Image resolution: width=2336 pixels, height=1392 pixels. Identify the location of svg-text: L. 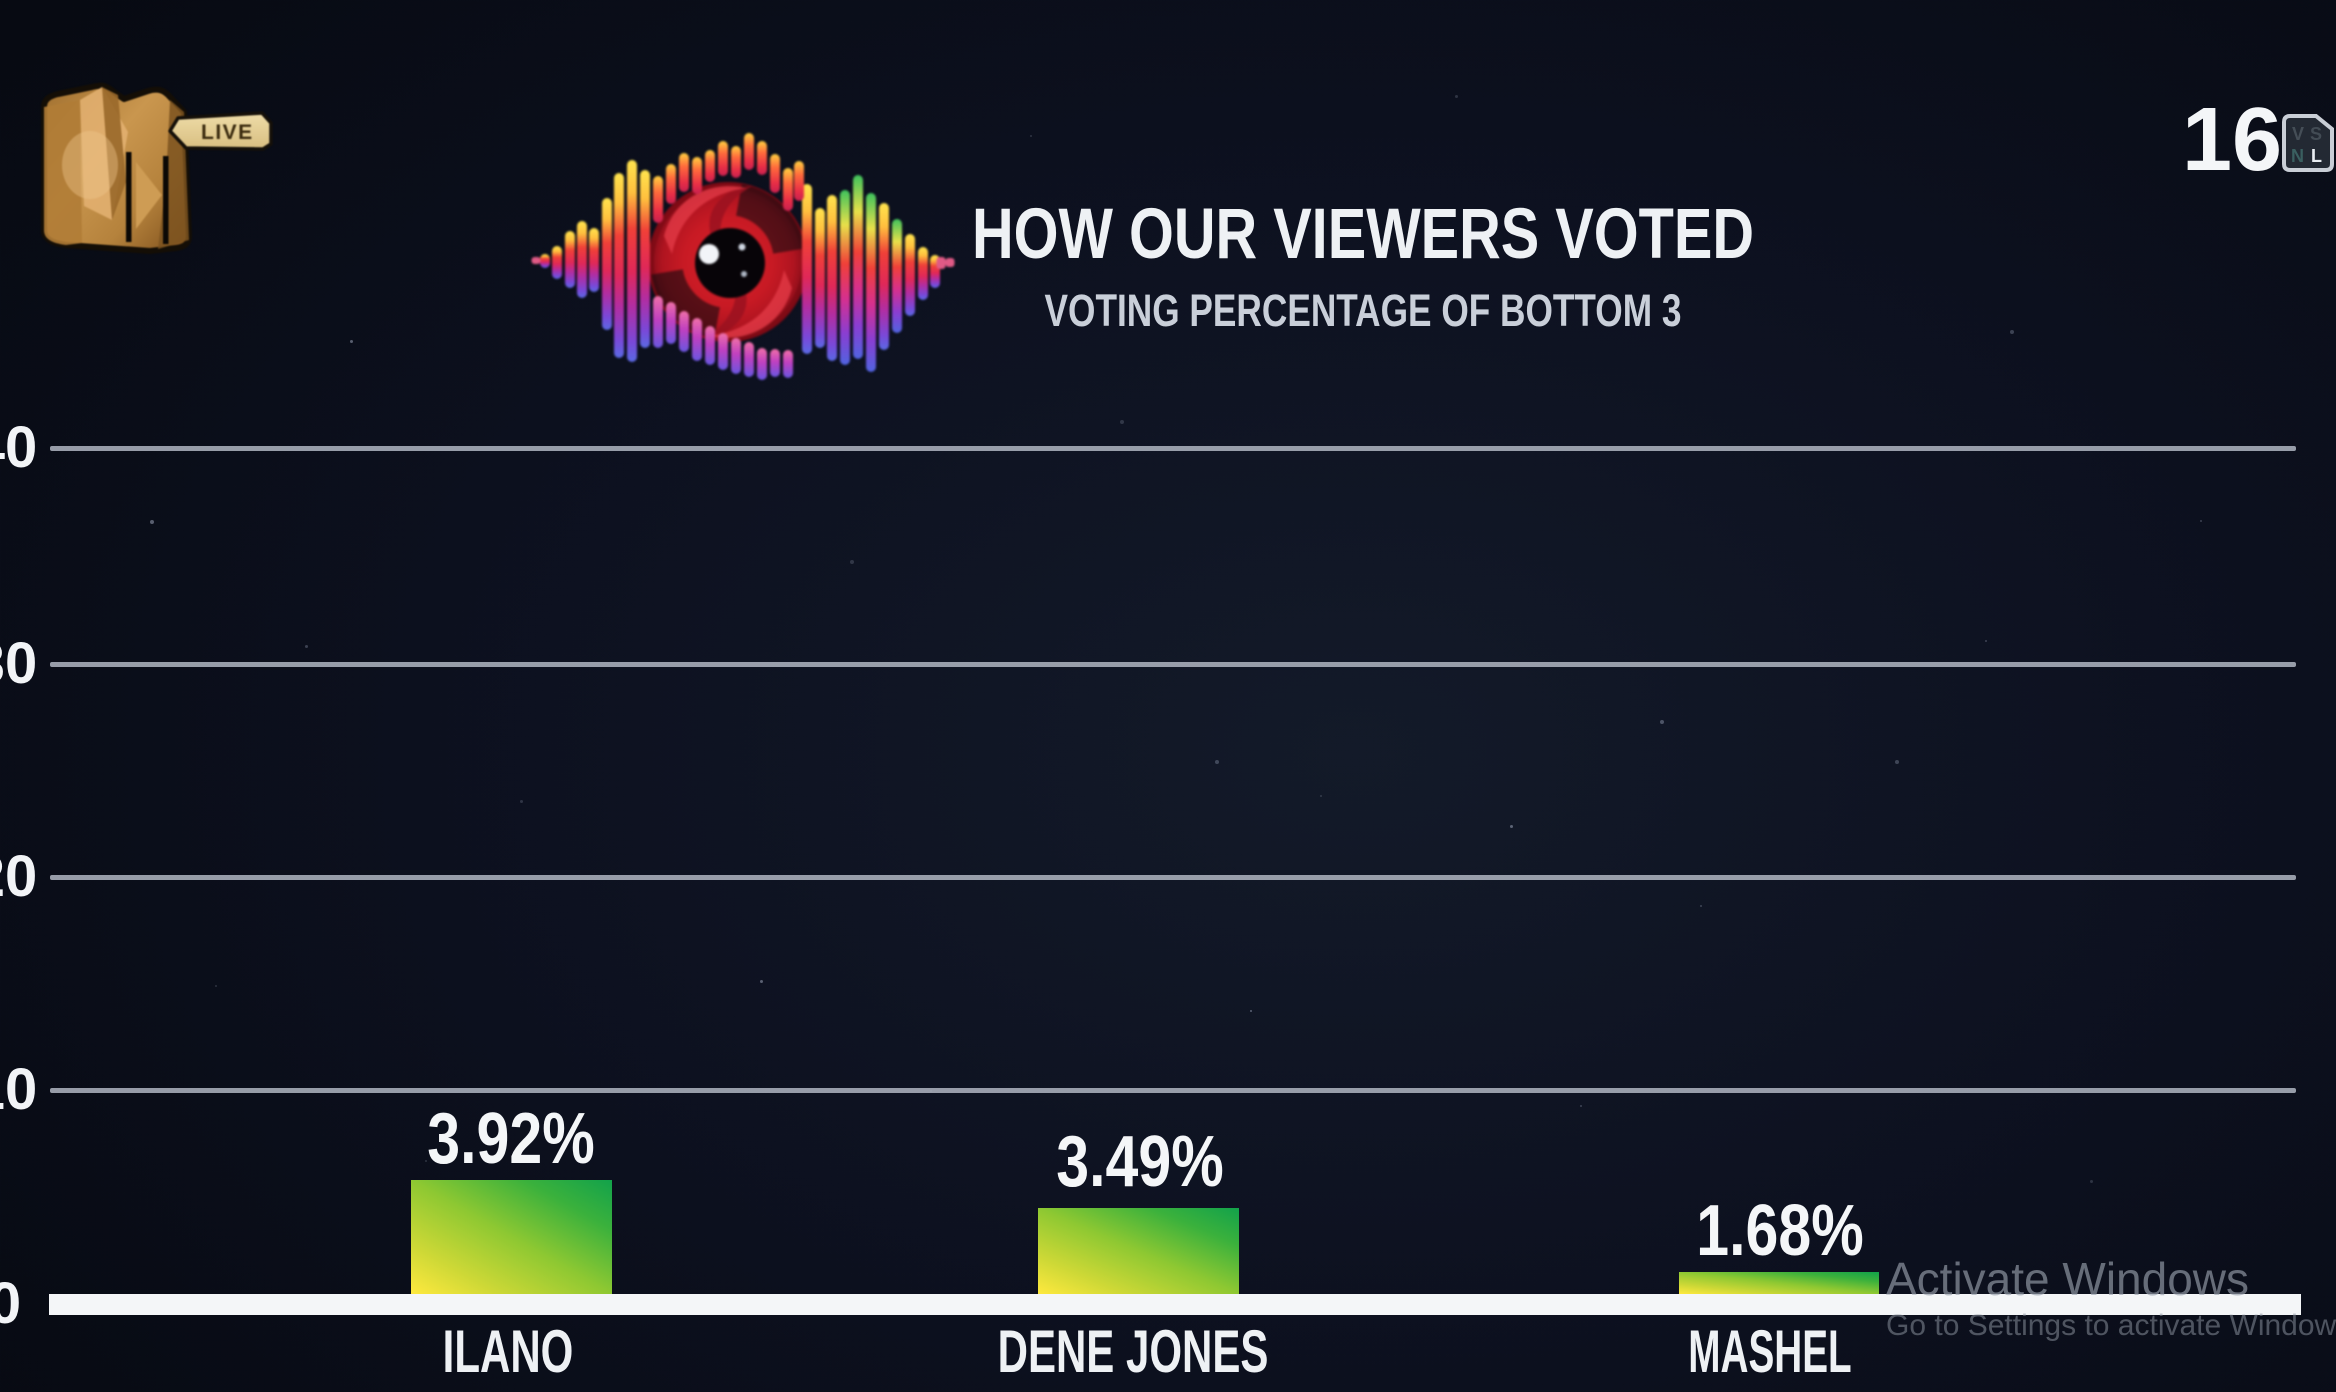
(2316, 156).